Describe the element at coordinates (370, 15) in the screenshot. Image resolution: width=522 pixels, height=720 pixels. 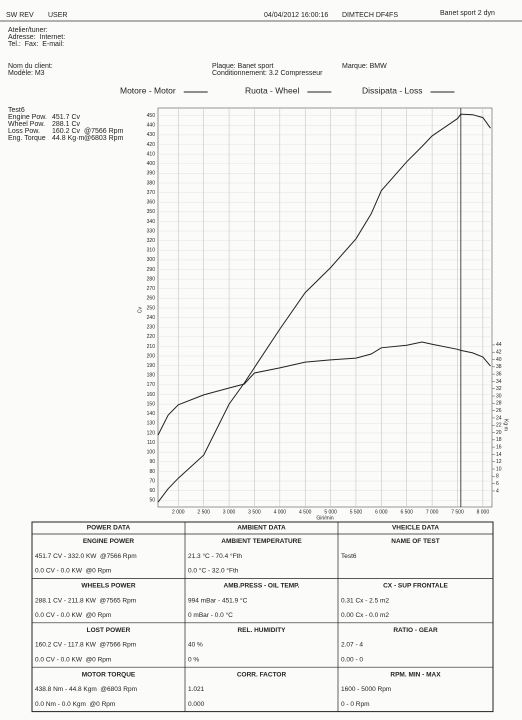
I see `device: DIMTECH DF4FS` at that location.